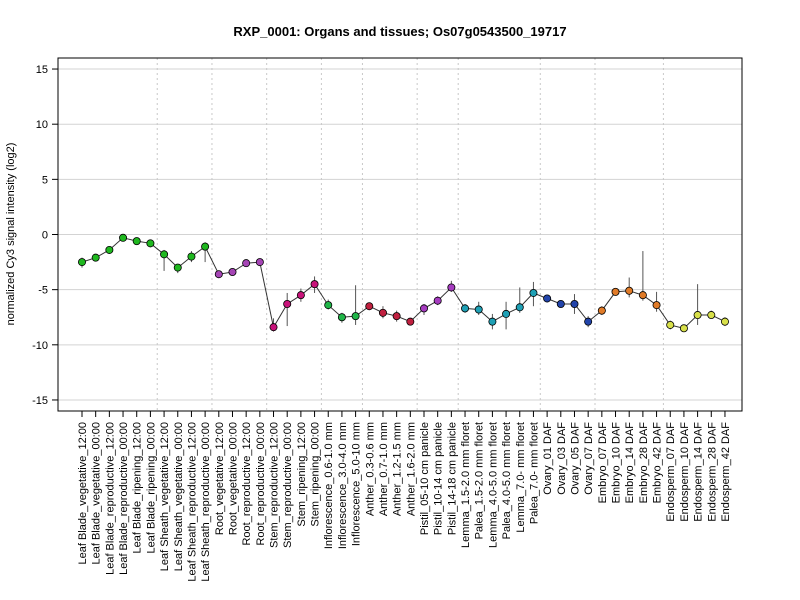 Image resolution: width=800 pixels, height=600 pixels. I want to click on x-tick-label: Anther_0.7-1.0 mm, so click(384, 469).